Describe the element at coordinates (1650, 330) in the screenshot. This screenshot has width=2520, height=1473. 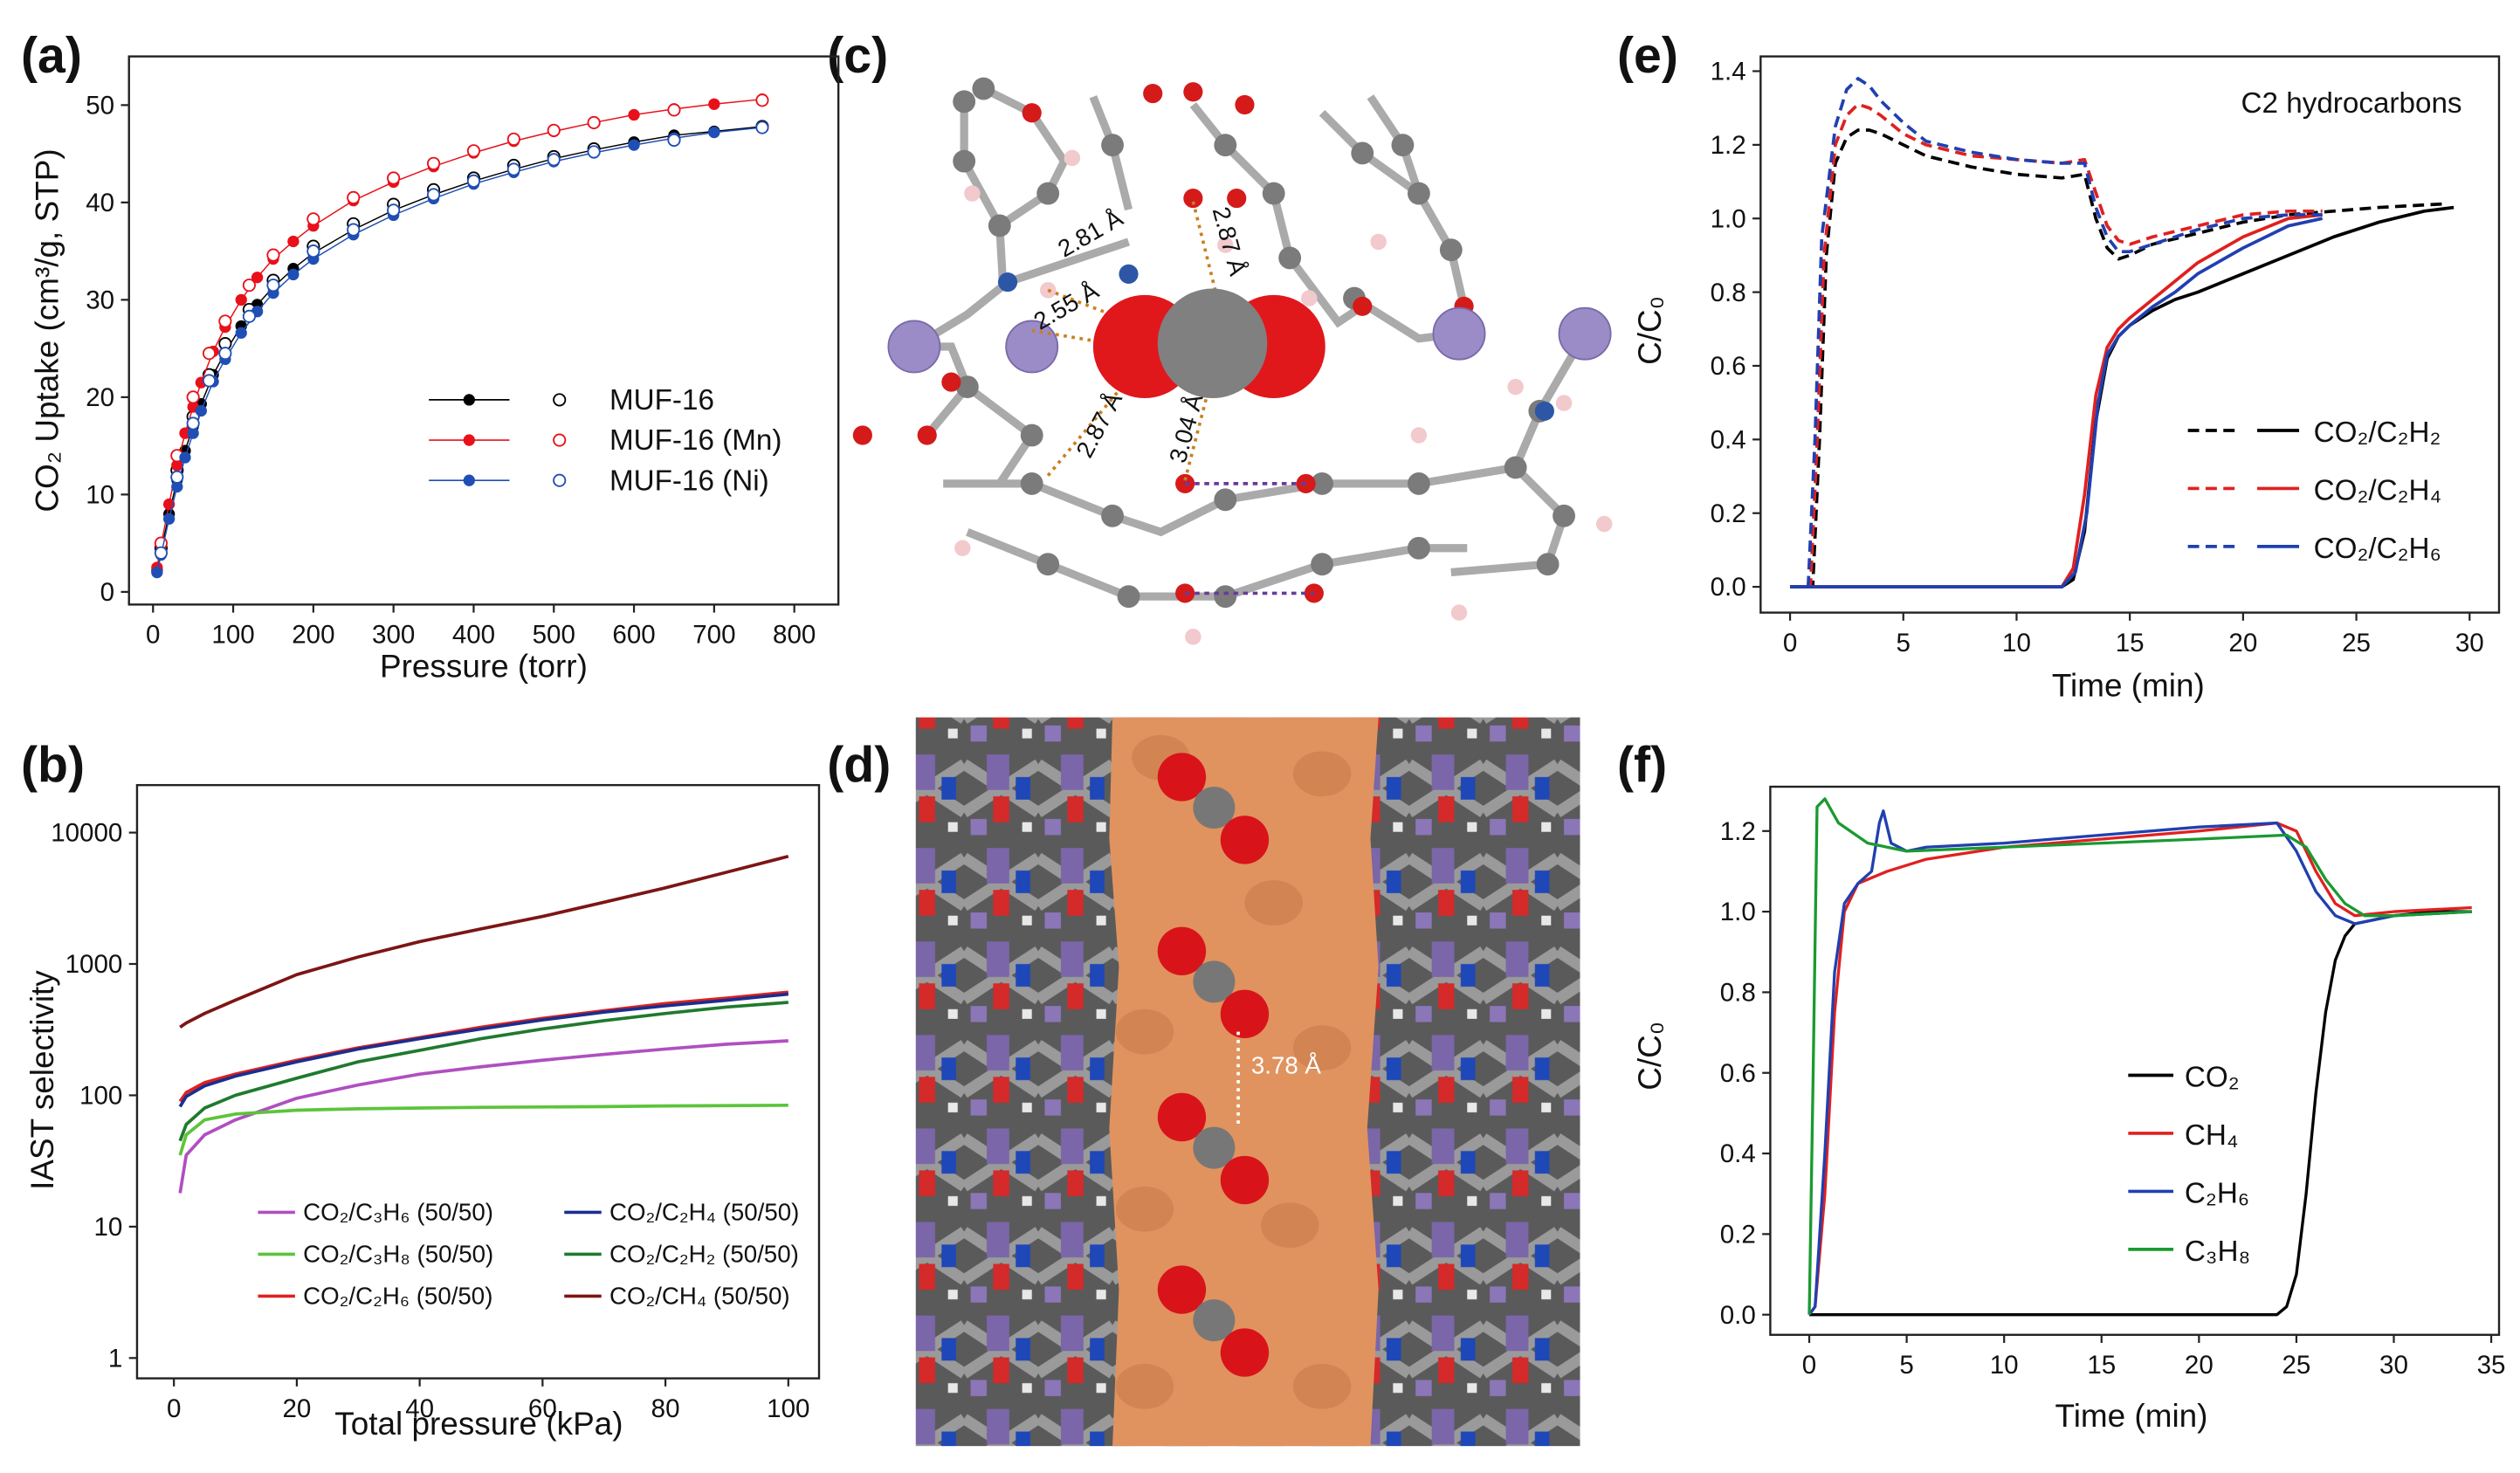
I see `y-axis-title: C/C₀` at that location.